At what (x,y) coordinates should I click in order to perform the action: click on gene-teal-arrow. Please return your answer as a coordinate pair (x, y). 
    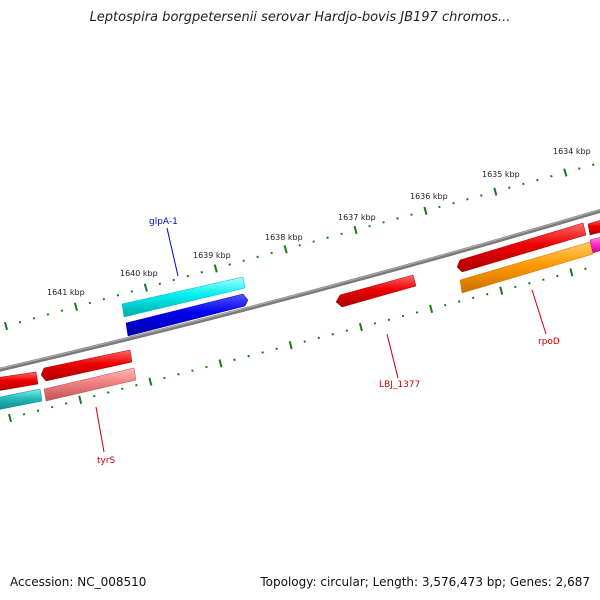
    Looking at the image, I should click on (21, 399).